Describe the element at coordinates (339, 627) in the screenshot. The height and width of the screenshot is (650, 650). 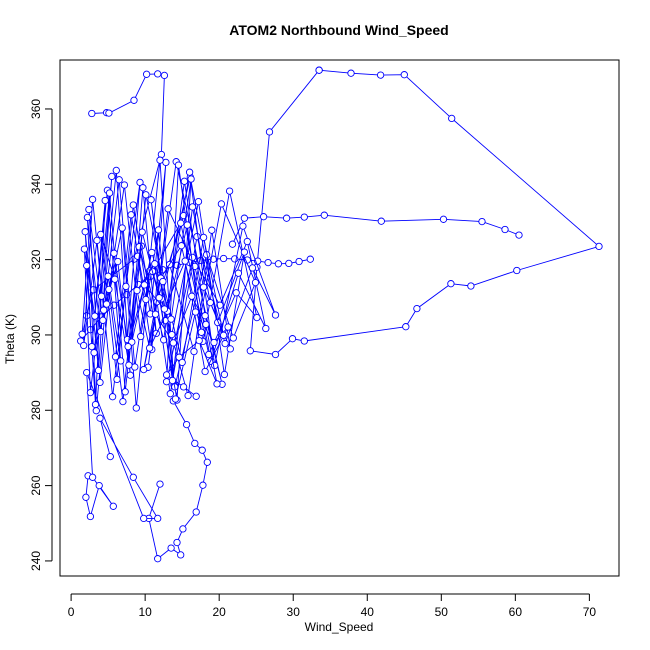
I see `x-axis-label: Wind_Speed` at that location.